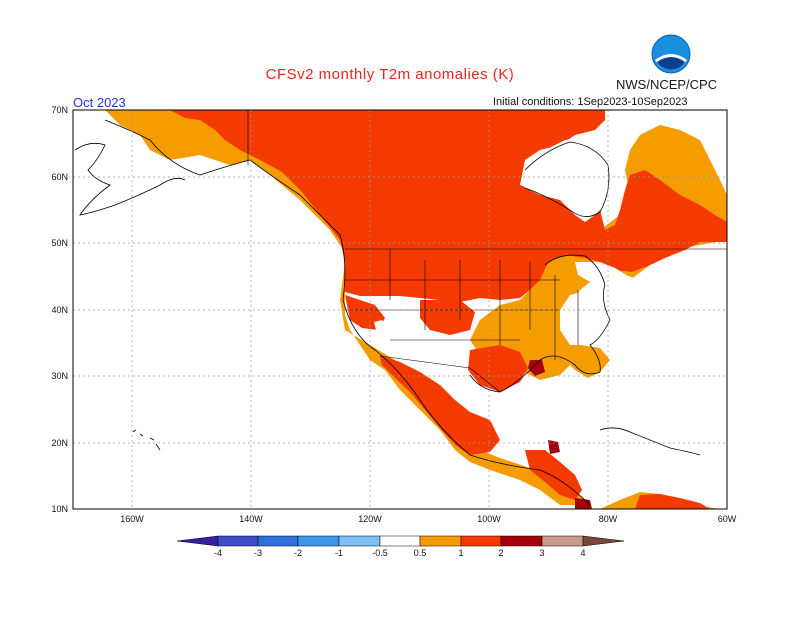 Image resolution: width=800 pixels, height=618 pixels. What do you see at coordinates (298, 553) in the screenshot?
I see `colorbar-tick-label: -2` at bounding box center [298, 553].